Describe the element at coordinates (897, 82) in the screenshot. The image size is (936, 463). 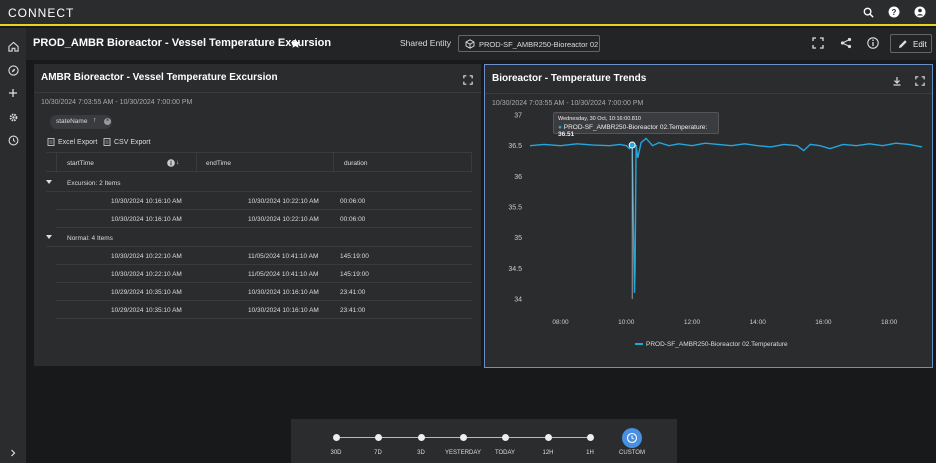
I see `download-icon` at that location.